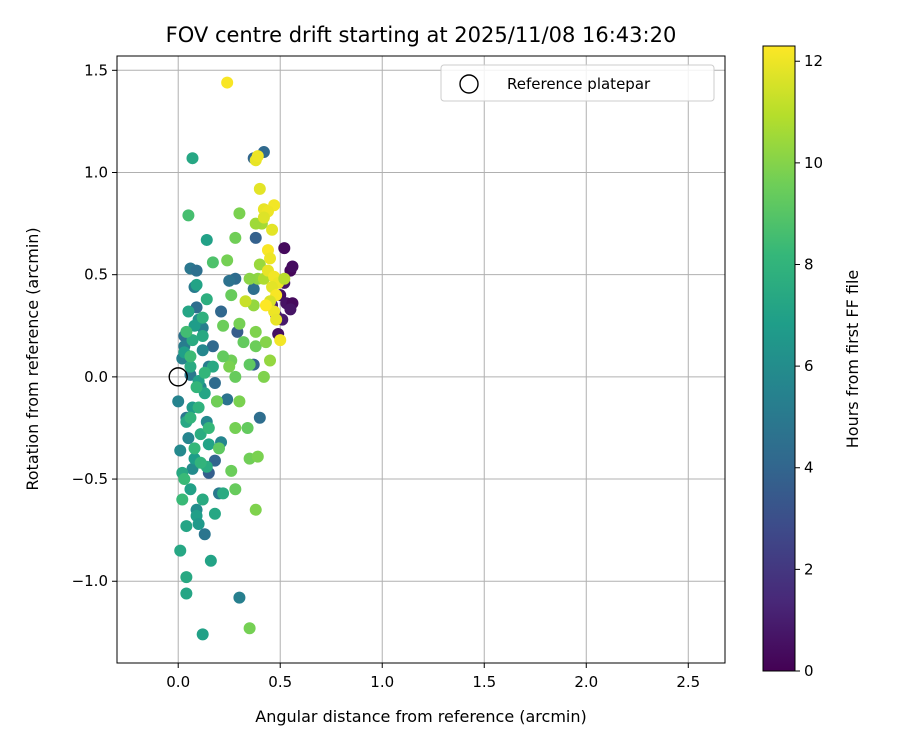  I want to click on colorbar-tick-label: 0, so click(809, 671).